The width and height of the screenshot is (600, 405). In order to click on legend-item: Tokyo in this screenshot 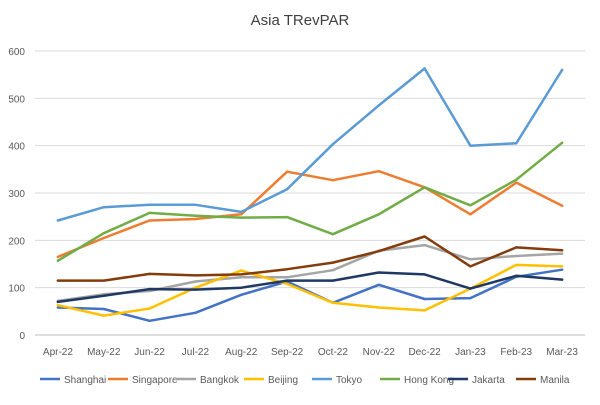, I will do `click(337, 380)`.